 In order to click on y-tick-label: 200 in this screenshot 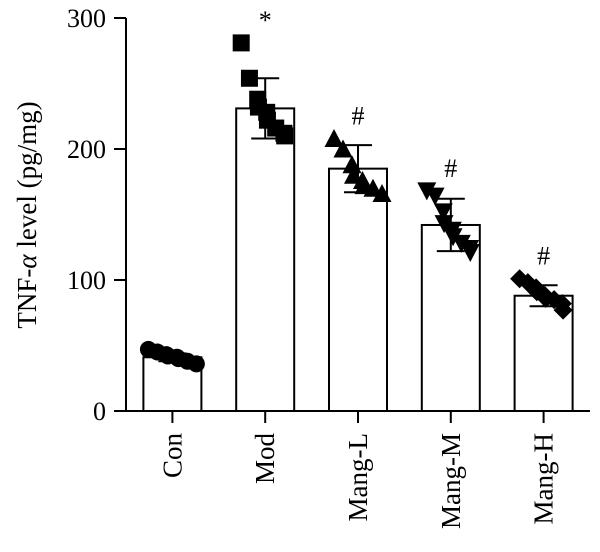, I will do `click(86, 149)`.